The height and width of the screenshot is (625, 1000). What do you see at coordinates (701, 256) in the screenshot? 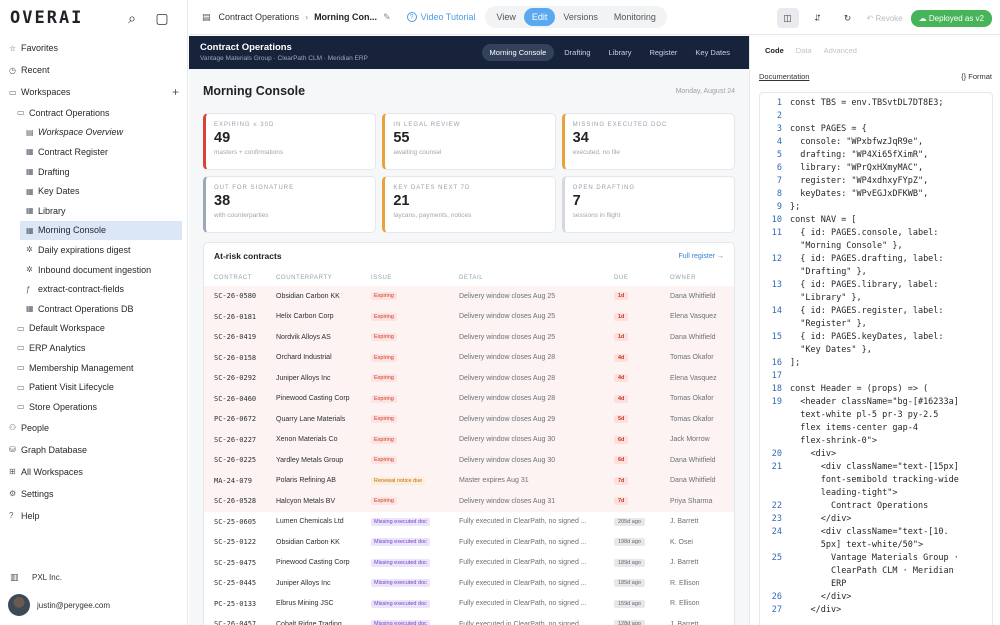
I see `full-register-link: Full register →` at bounding box center [701, 256].